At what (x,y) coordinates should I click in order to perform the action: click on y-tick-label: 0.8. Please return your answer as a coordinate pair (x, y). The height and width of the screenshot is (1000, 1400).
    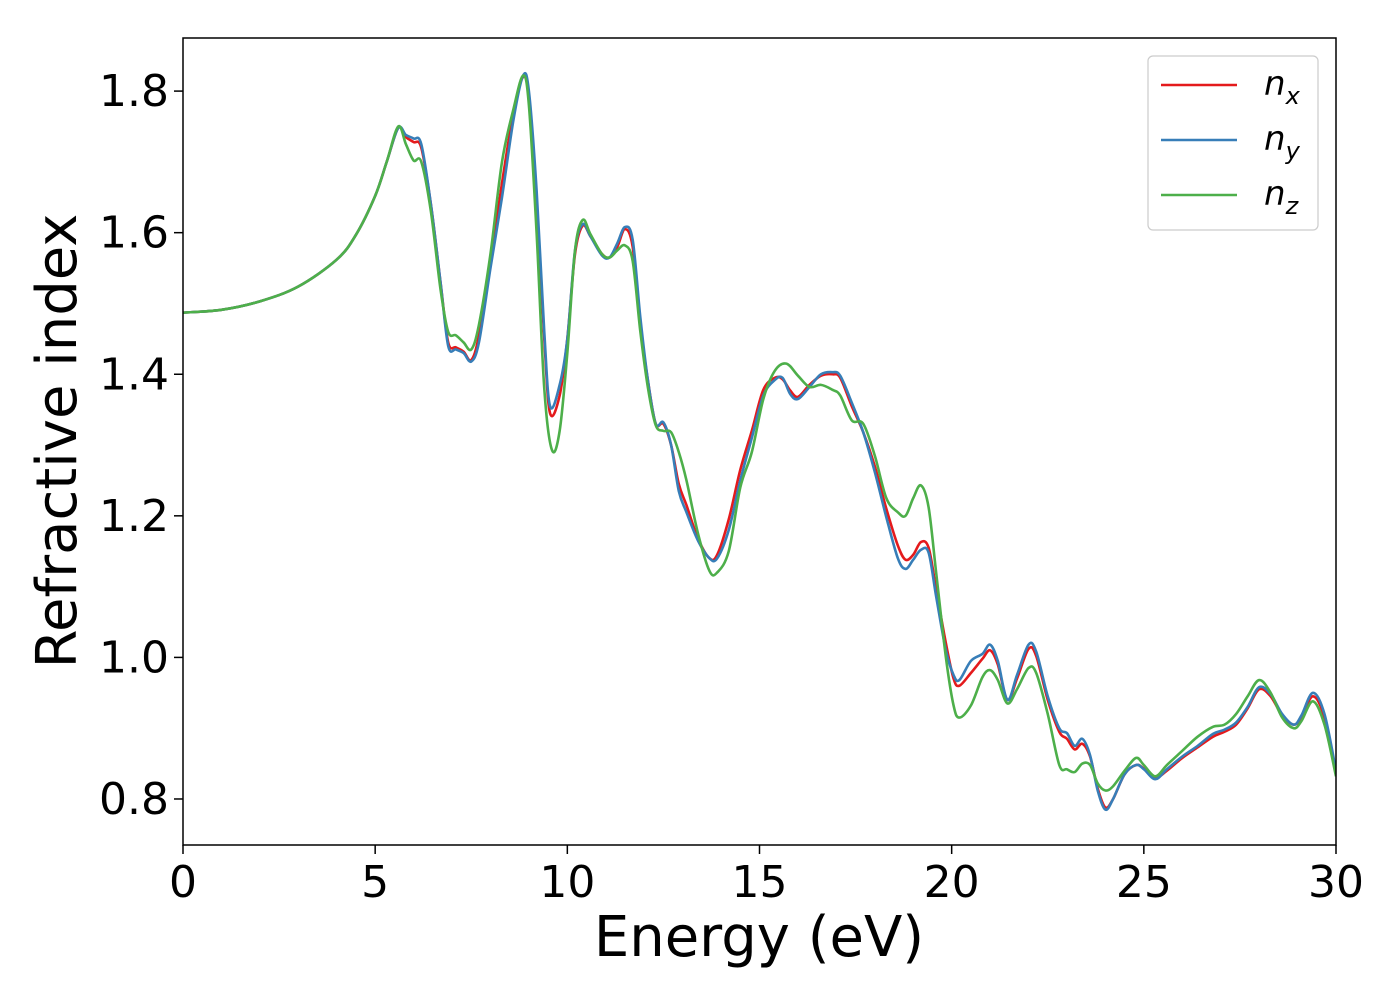
    Looking at the image, I should click on (134, 799).